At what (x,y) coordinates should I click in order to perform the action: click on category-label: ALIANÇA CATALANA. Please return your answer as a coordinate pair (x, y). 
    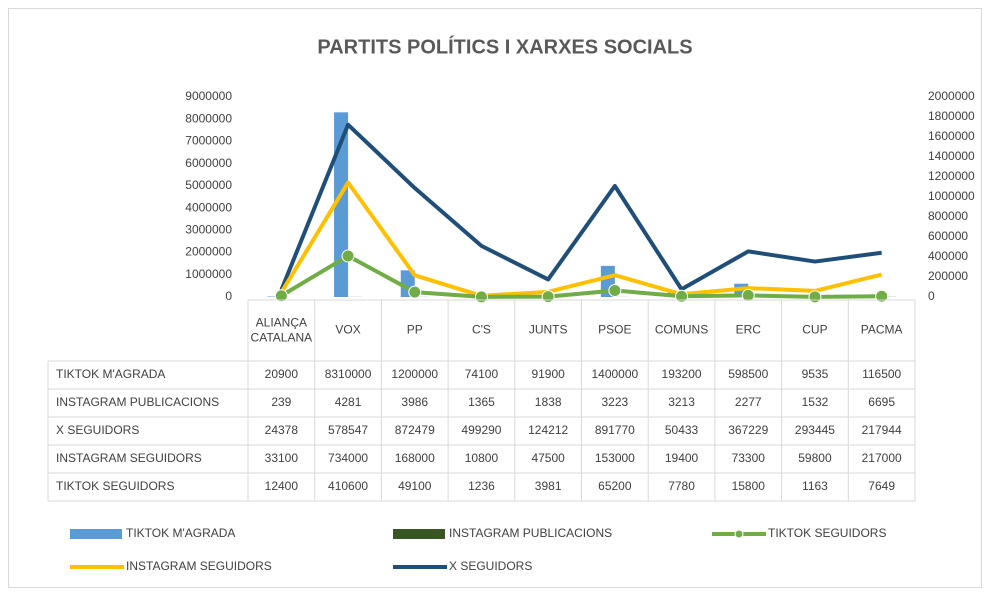
    Looking at the image, I should click on (282, 330).